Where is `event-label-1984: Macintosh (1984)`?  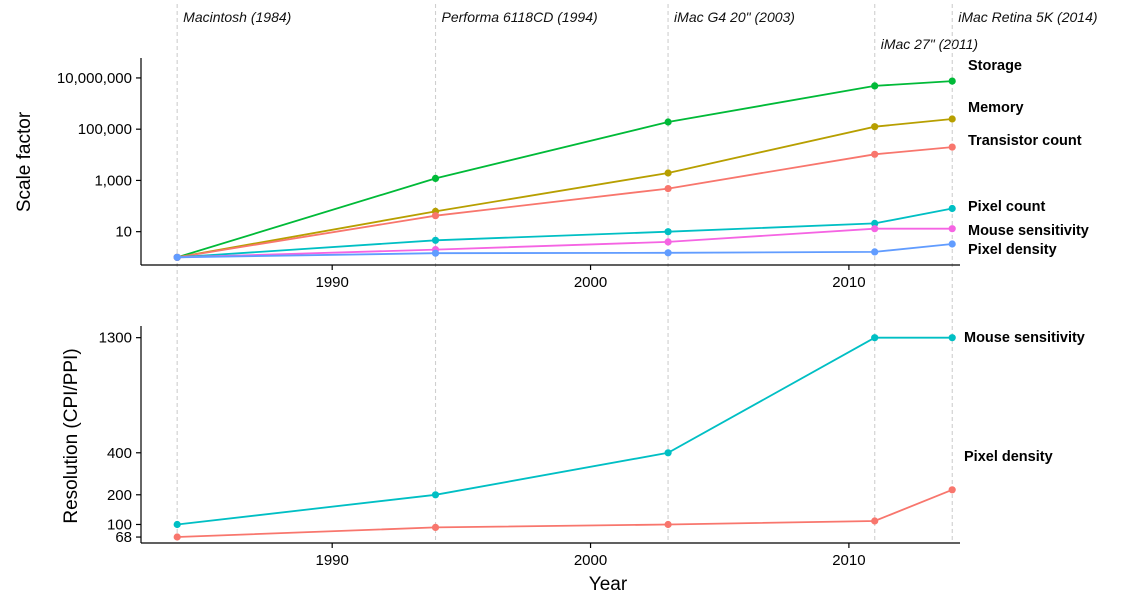
event-label-1984: Macintosh (1984) is located at coordinates (237, 17).